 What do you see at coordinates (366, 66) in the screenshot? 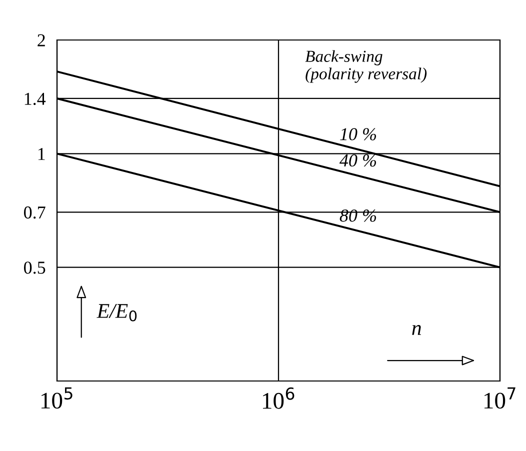
I see `annotation: Back-swing (polarity reversal)` at bounding box center [366, 66].